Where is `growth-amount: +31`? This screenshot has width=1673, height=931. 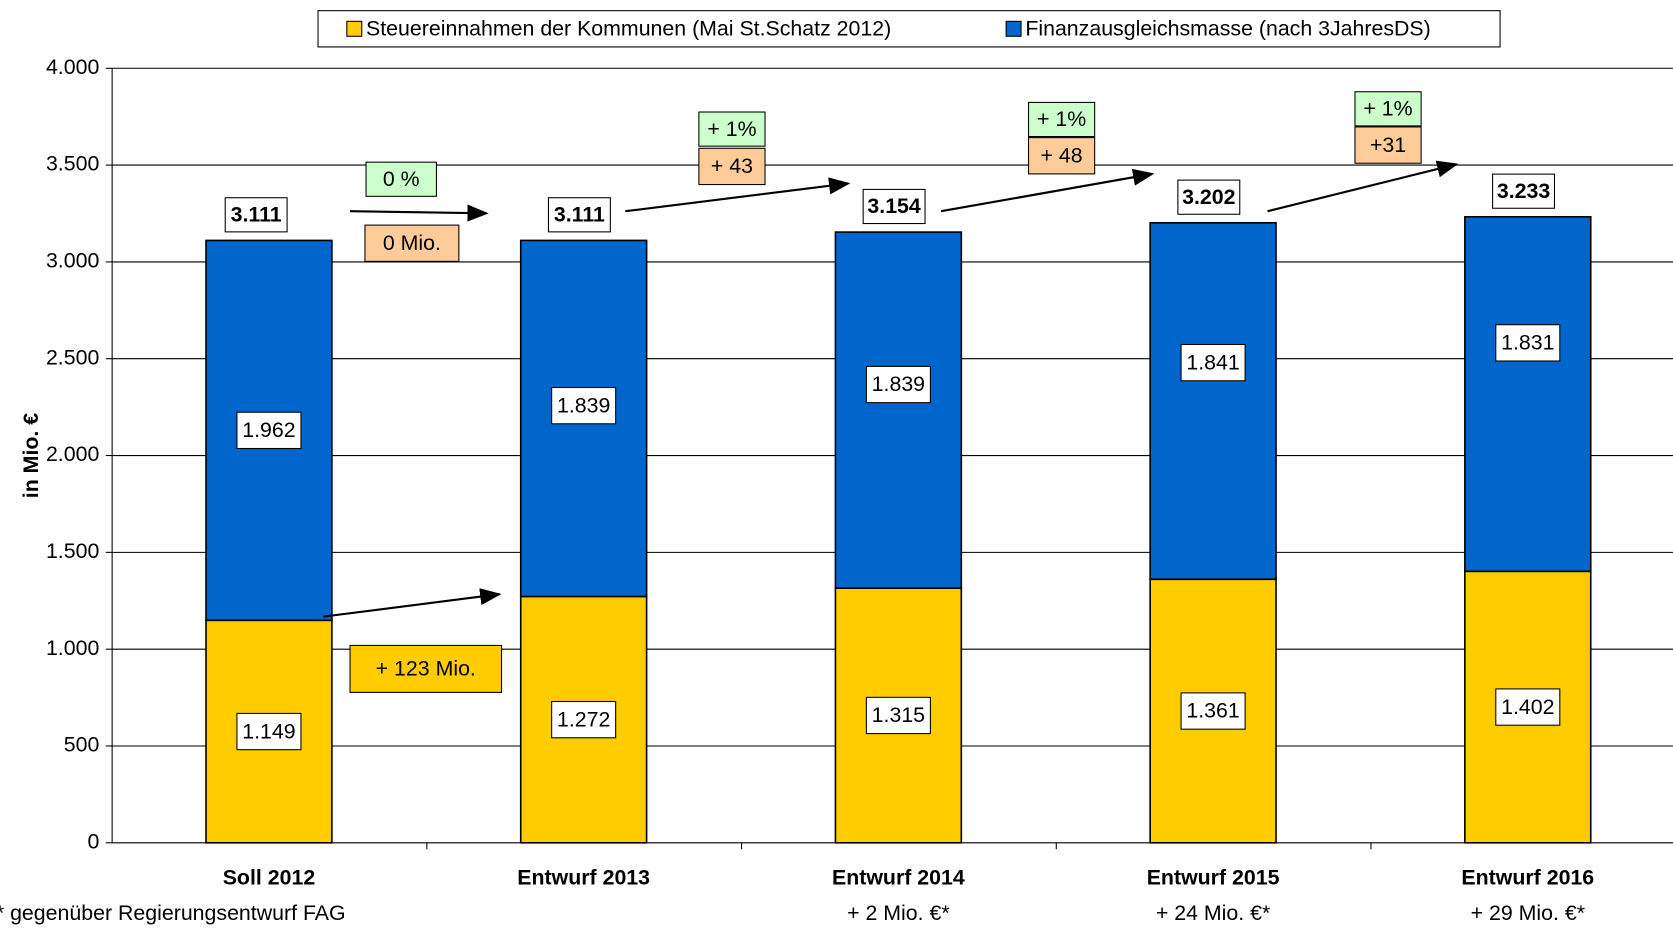
growth-amount: +31 is located at coordinates (1388, 145).